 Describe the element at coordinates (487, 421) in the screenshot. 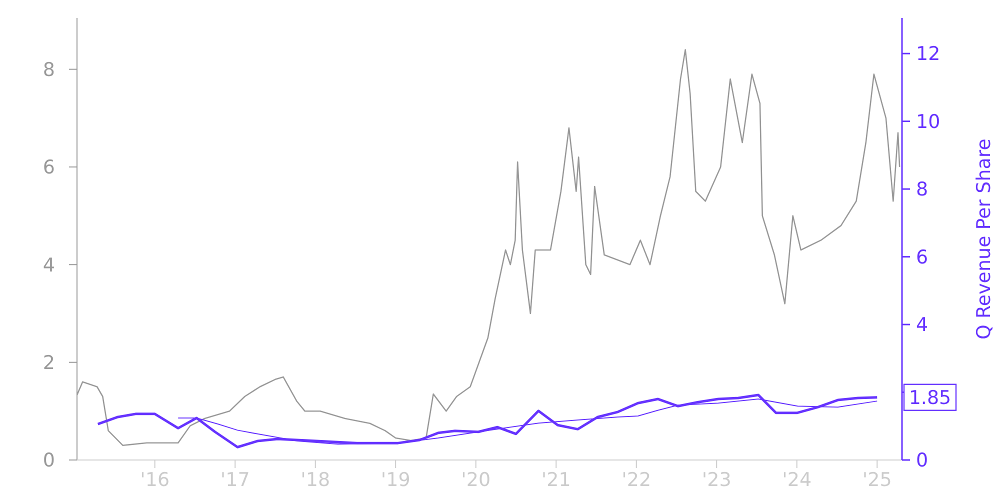

I see `line-series` at that location.